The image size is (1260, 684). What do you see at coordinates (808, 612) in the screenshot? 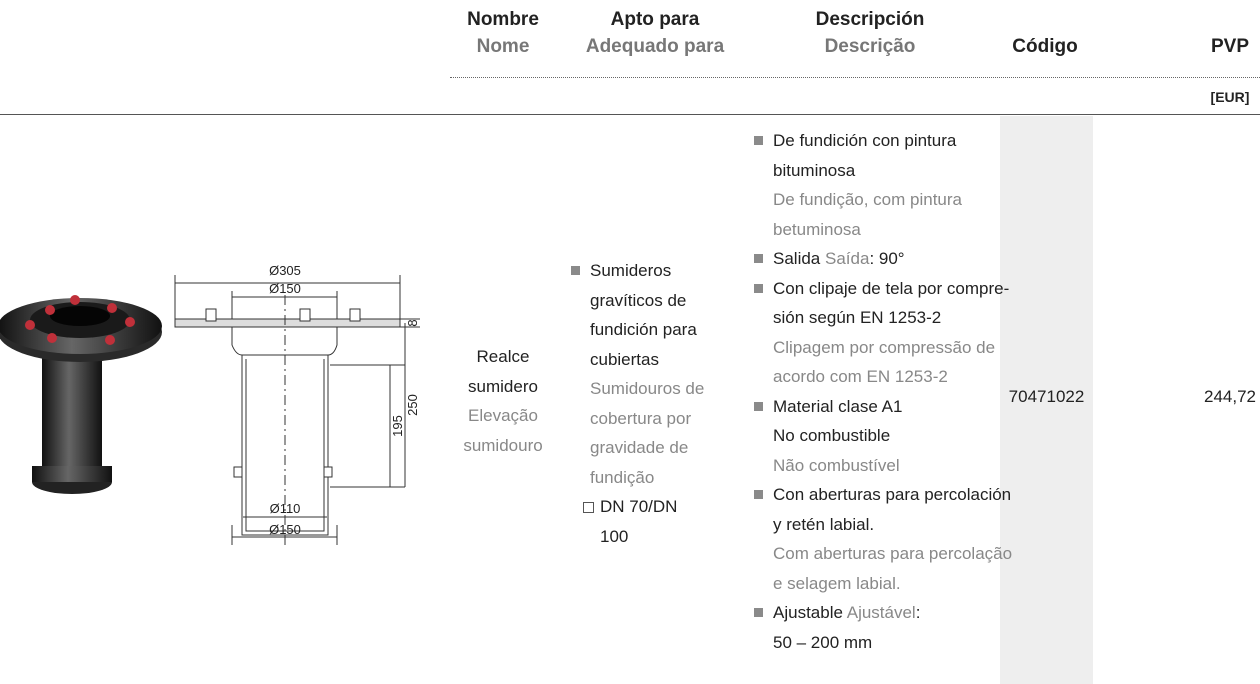
I see `term-es: Ajustable` at bounding box center [808, 612].